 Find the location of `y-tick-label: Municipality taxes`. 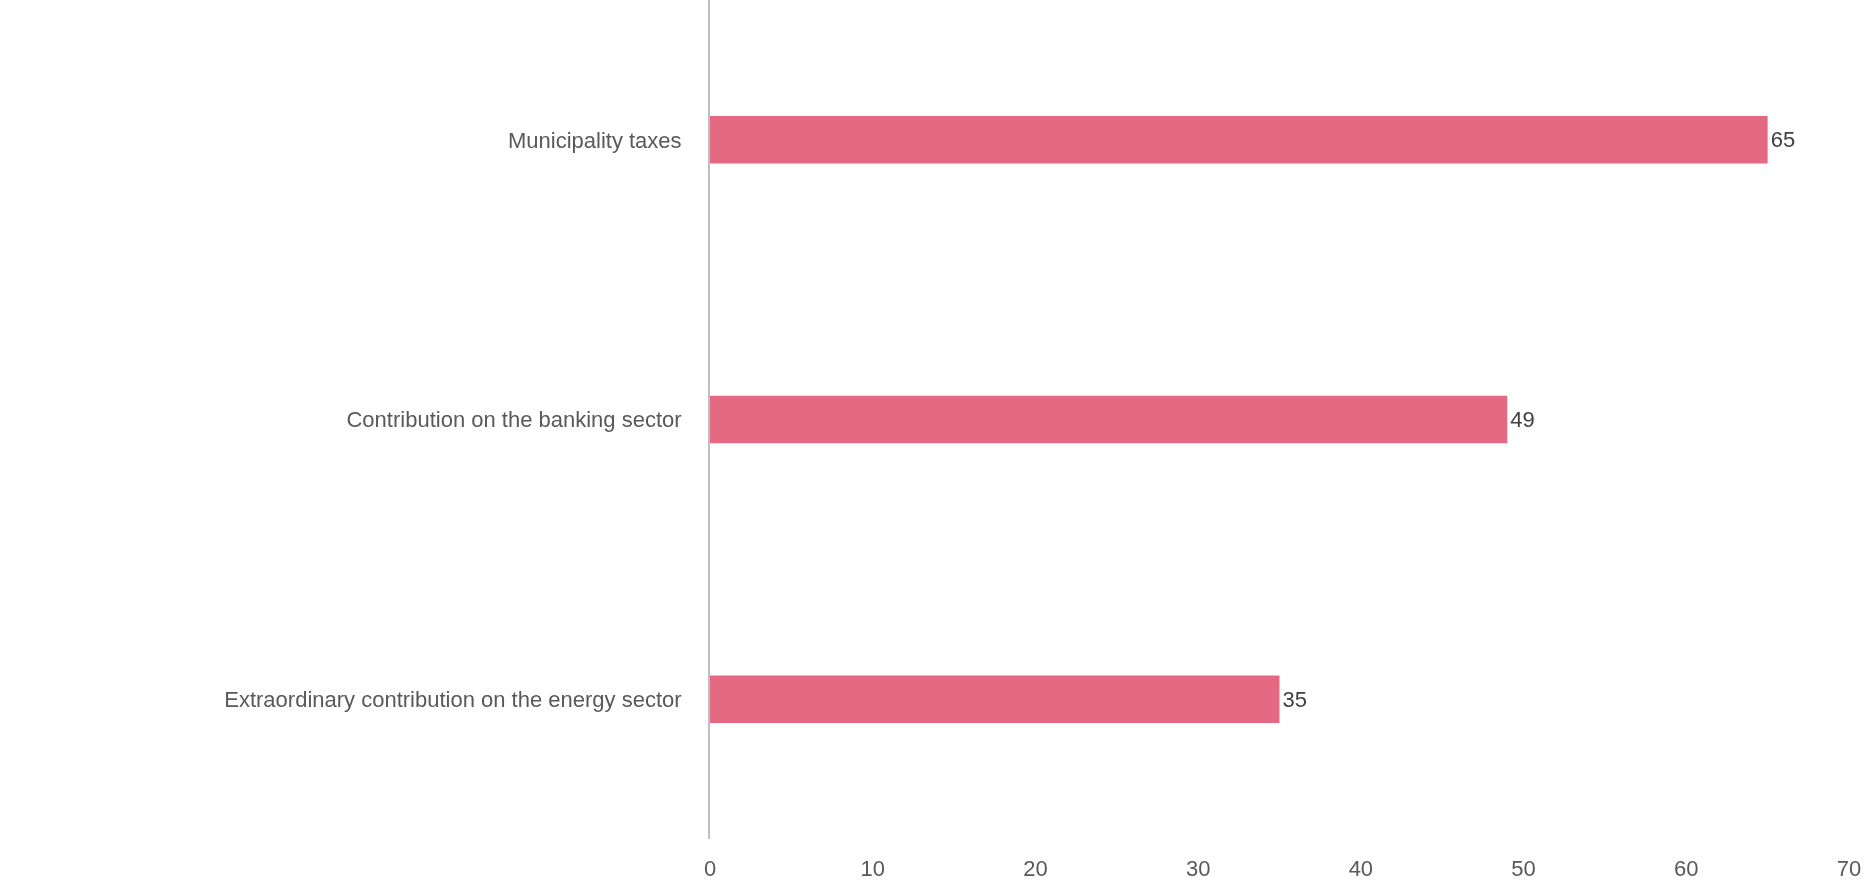

y-tick-label: Municipality taxes is located at coordinates (594, 140).